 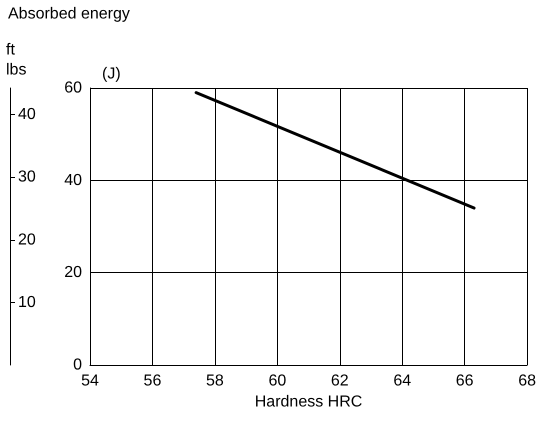 What do you see at coordinates (111, 74) in the screenshot?
I see `y-axis-title: (J)` at bounding box center [111, 74].